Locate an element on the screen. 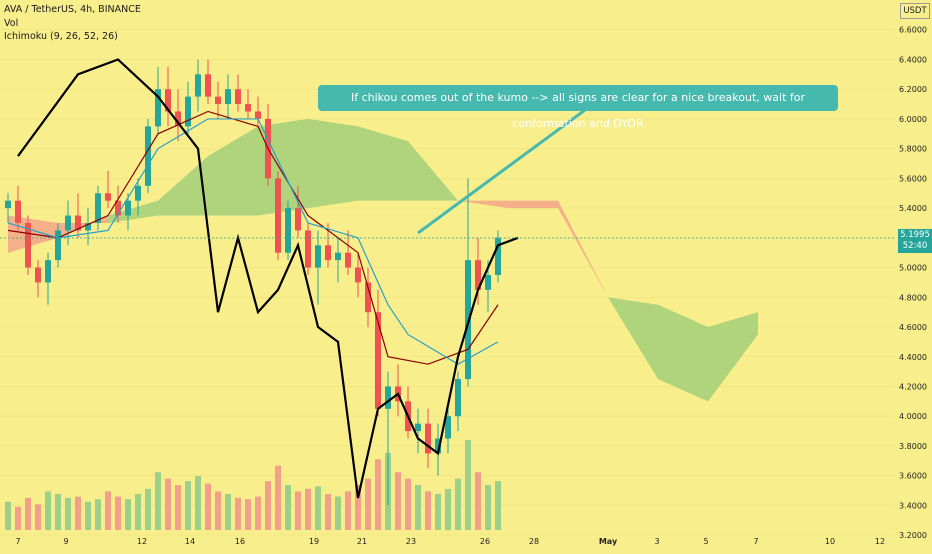 The image size is (932, 554). x-tick-label: 10 is located at coordinates (830, 541).